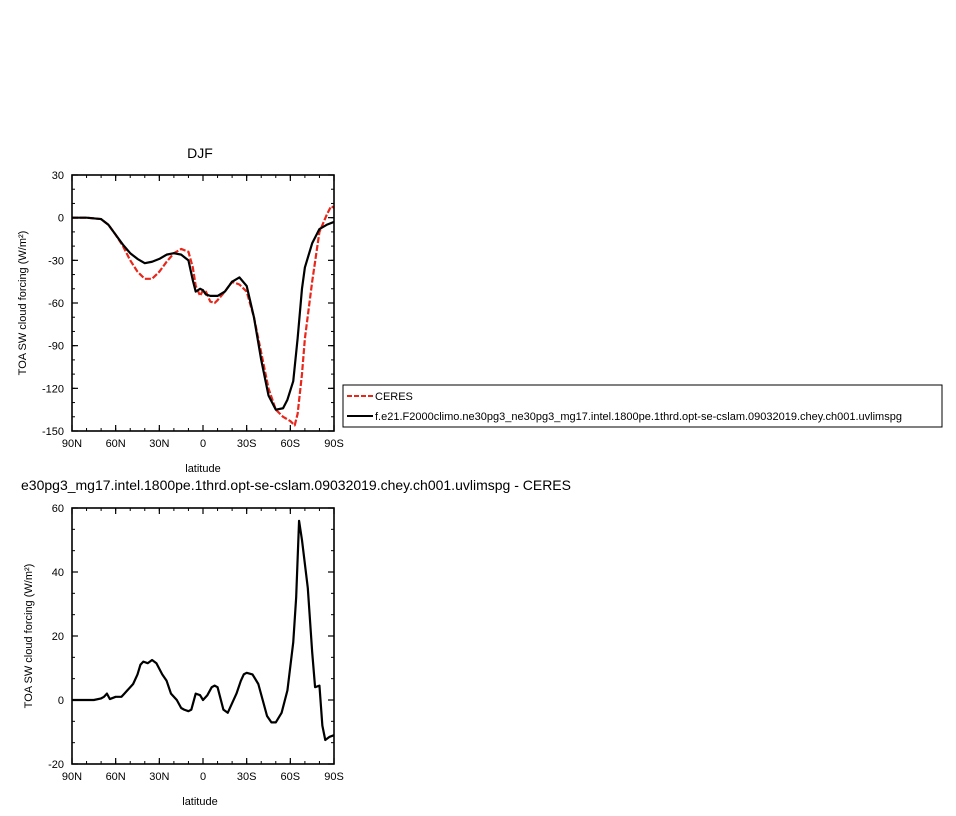  Describe the element at coordinates (56, 304) in the screenshot. I see `top-y-tick-label: -60` at that location.